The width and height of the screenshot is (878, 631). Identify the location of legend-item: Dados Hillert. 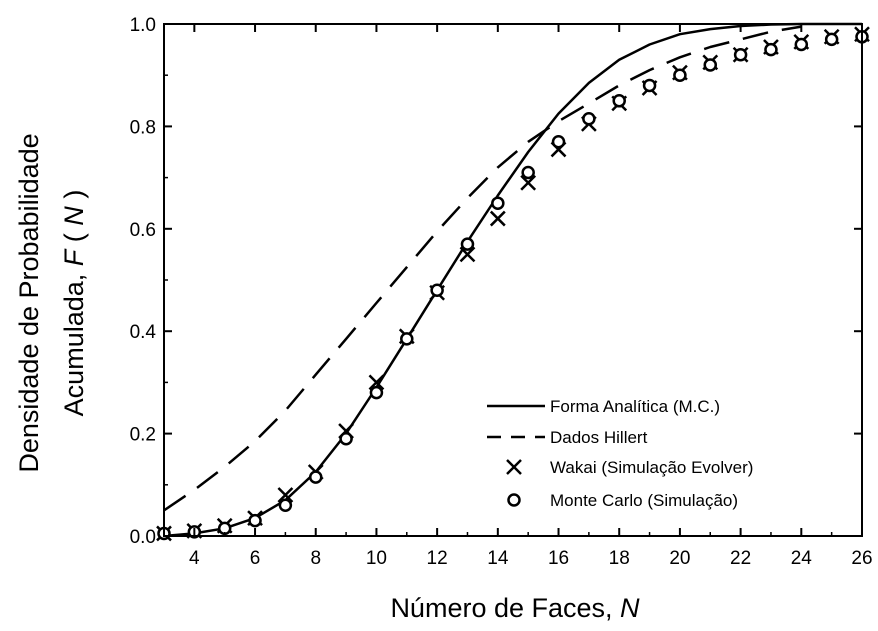
(567, 437).